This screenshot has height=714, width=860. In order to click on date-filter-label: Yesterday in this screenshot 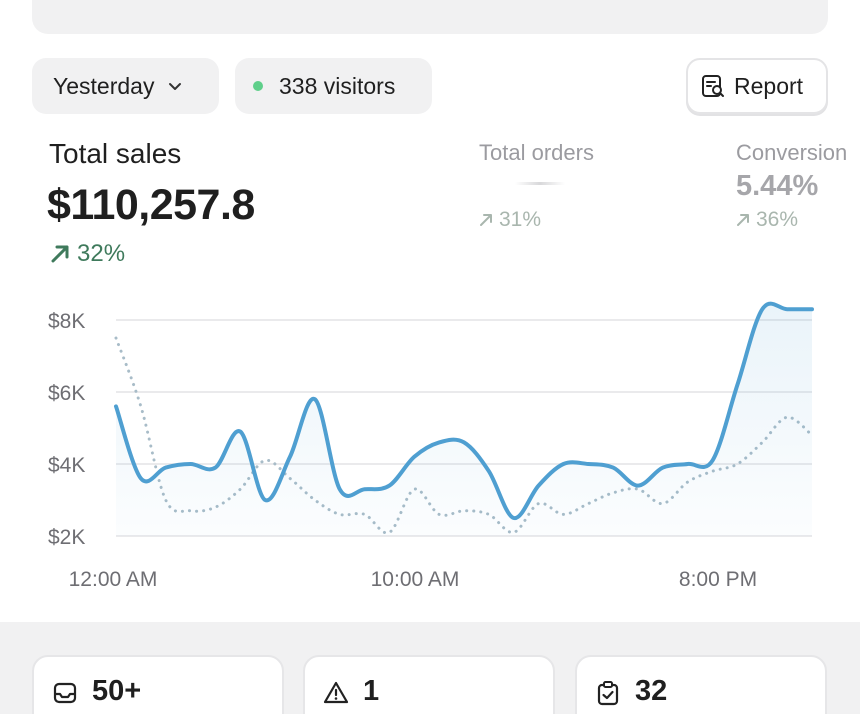, I will do `click(104, 85)`.